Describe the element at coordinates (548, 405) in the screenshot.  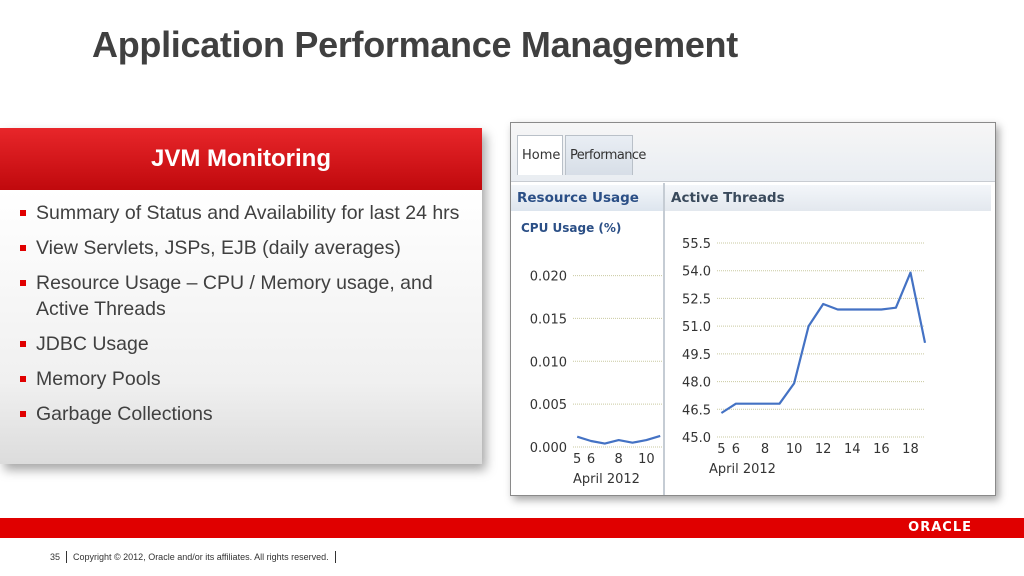
I see `y-tick-label: 0.005` at that location.